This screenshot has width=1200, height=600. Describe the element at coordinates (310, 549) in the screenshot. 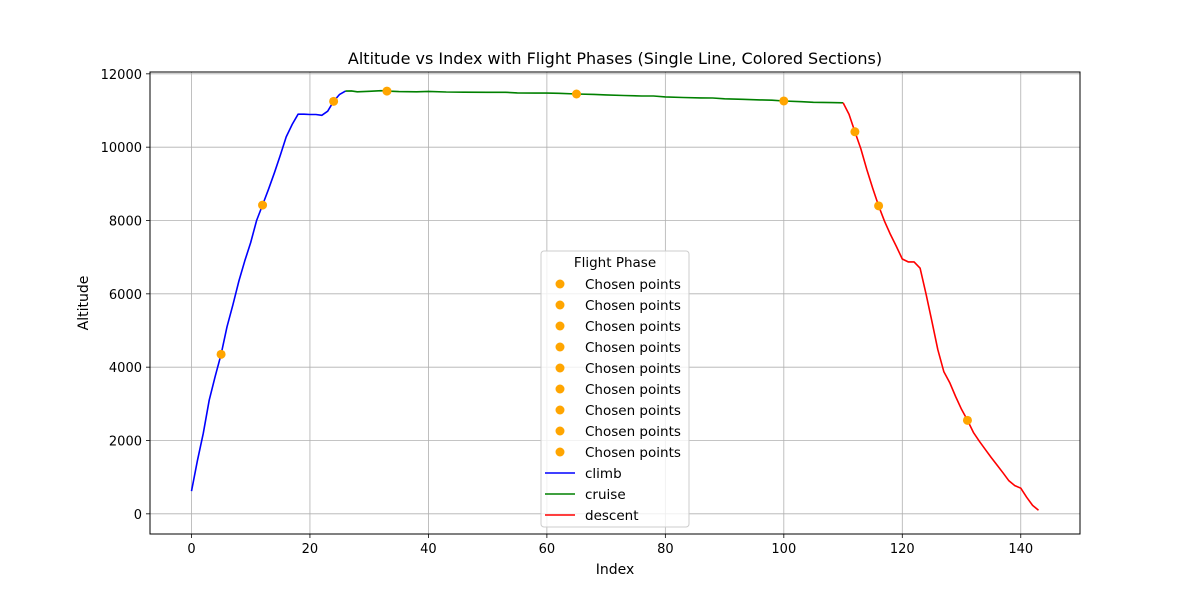

I see `x-tick-label: 20` at that location.